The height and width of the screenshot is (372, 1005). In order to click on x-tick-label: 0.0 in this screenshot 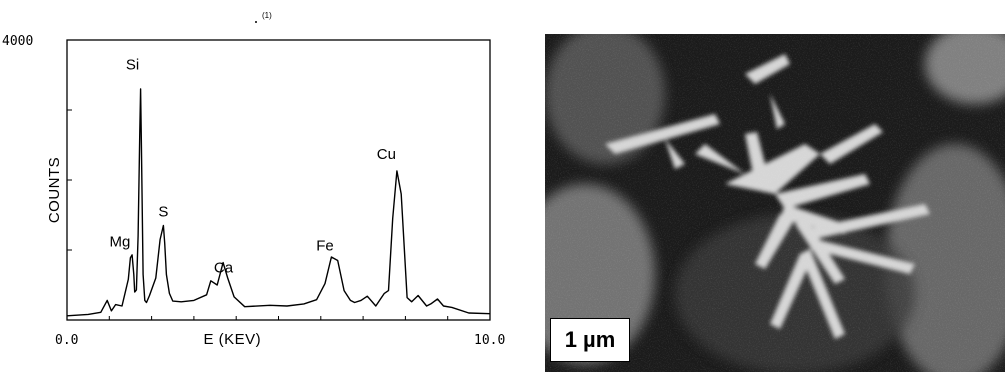, I will do `click(66, 340)`.